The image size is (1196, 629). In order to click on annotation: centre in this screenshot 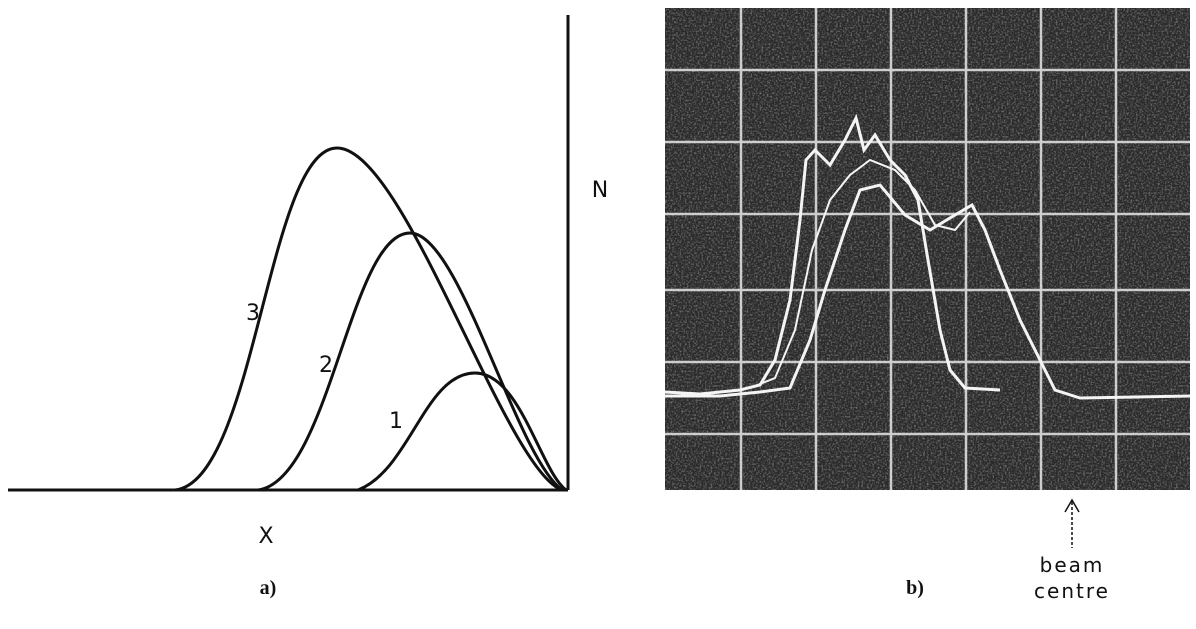, I will do `click(1072, 591)`.